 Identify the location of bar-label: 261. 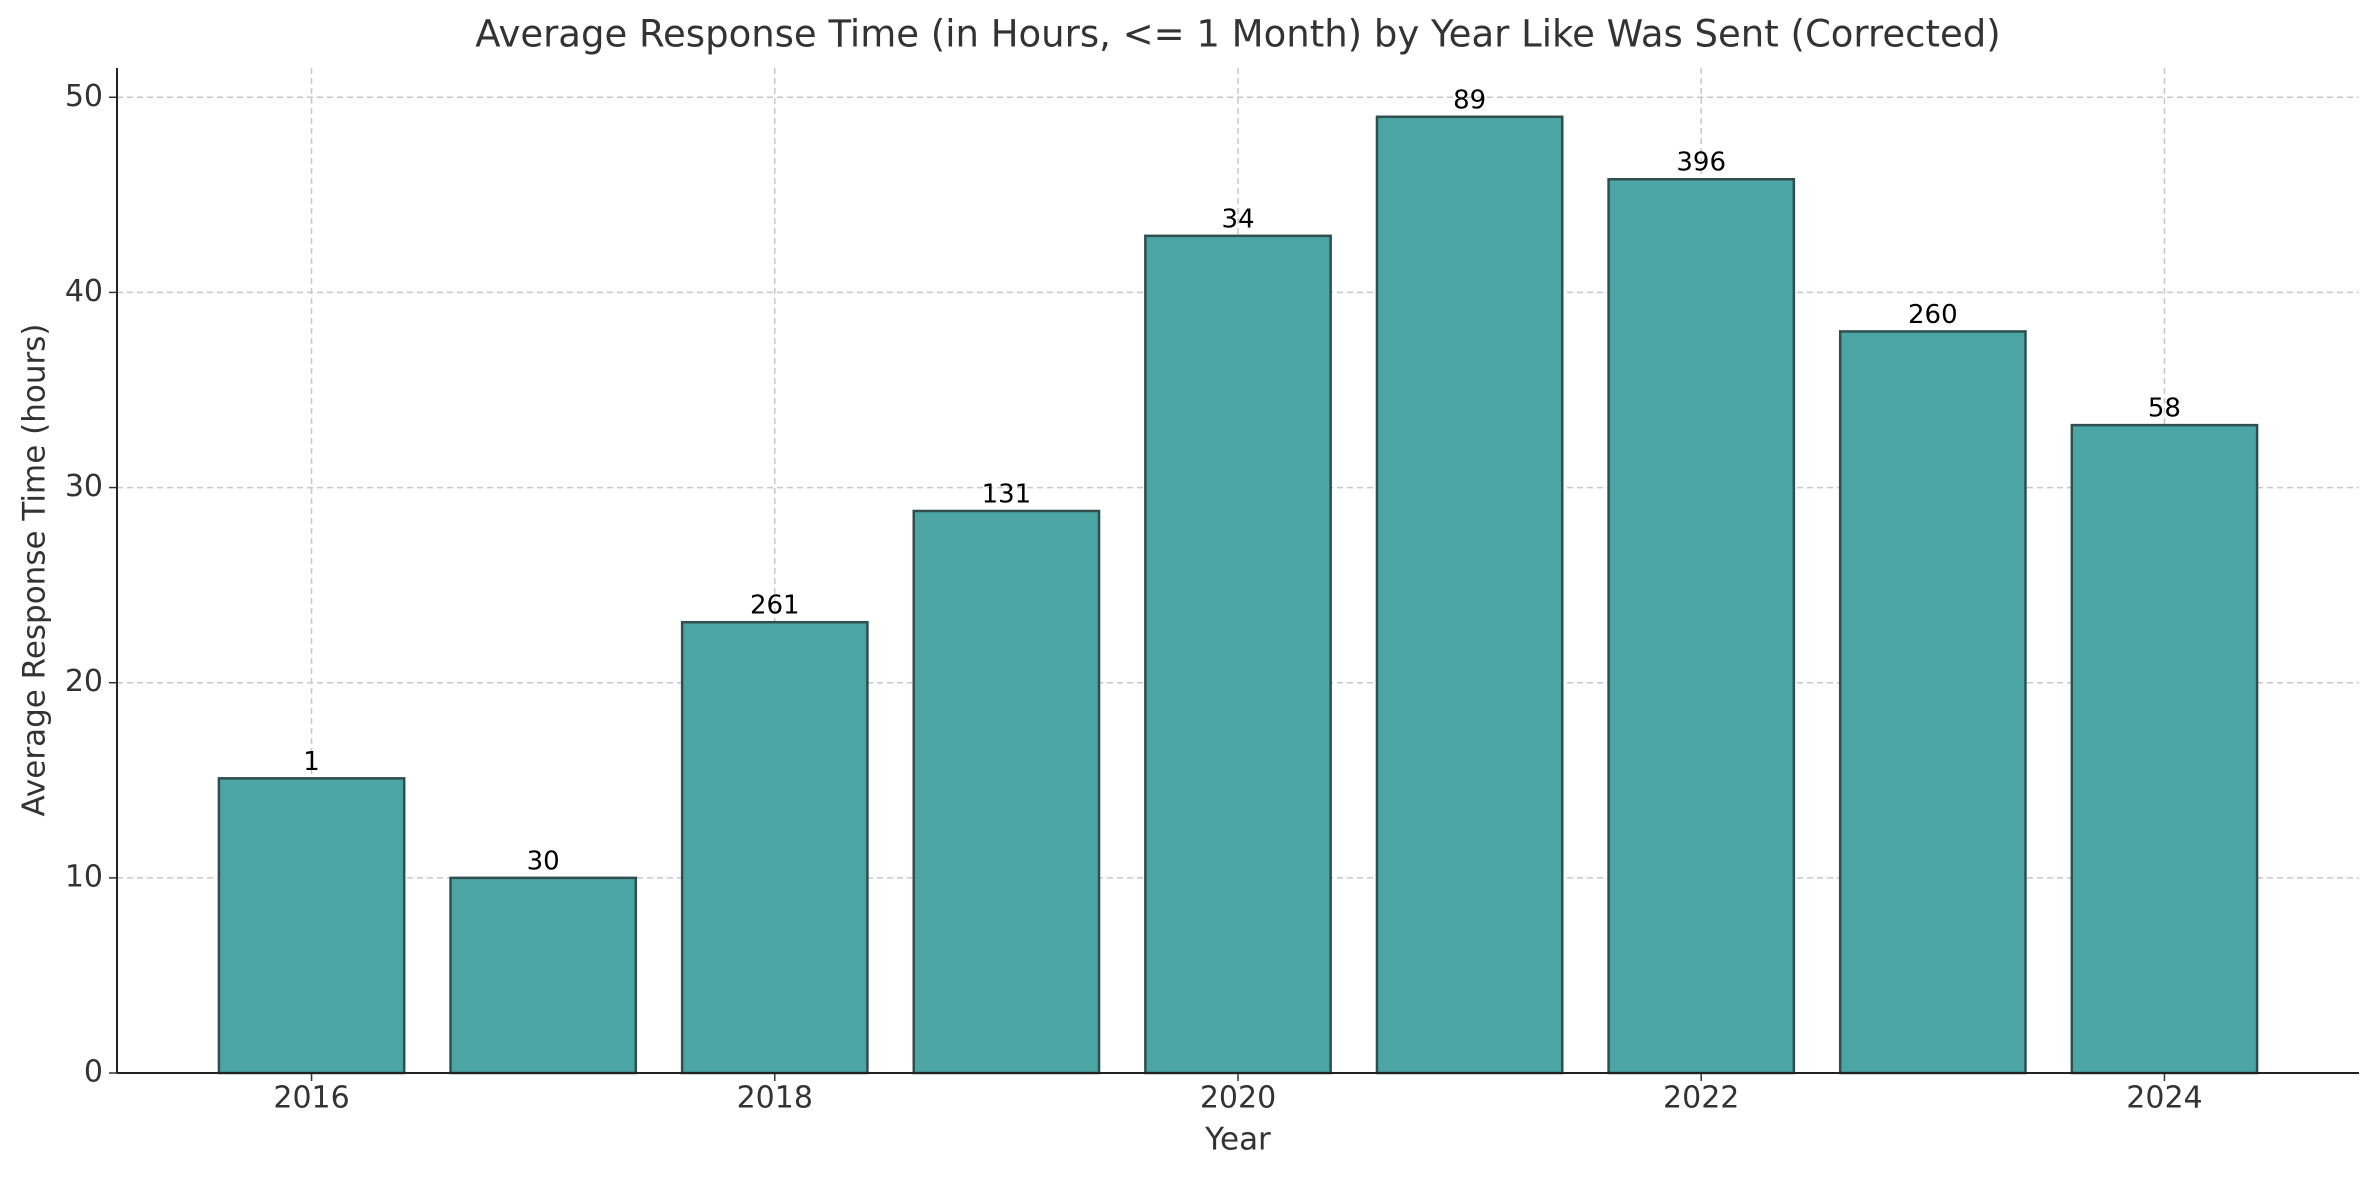
(775, 606).